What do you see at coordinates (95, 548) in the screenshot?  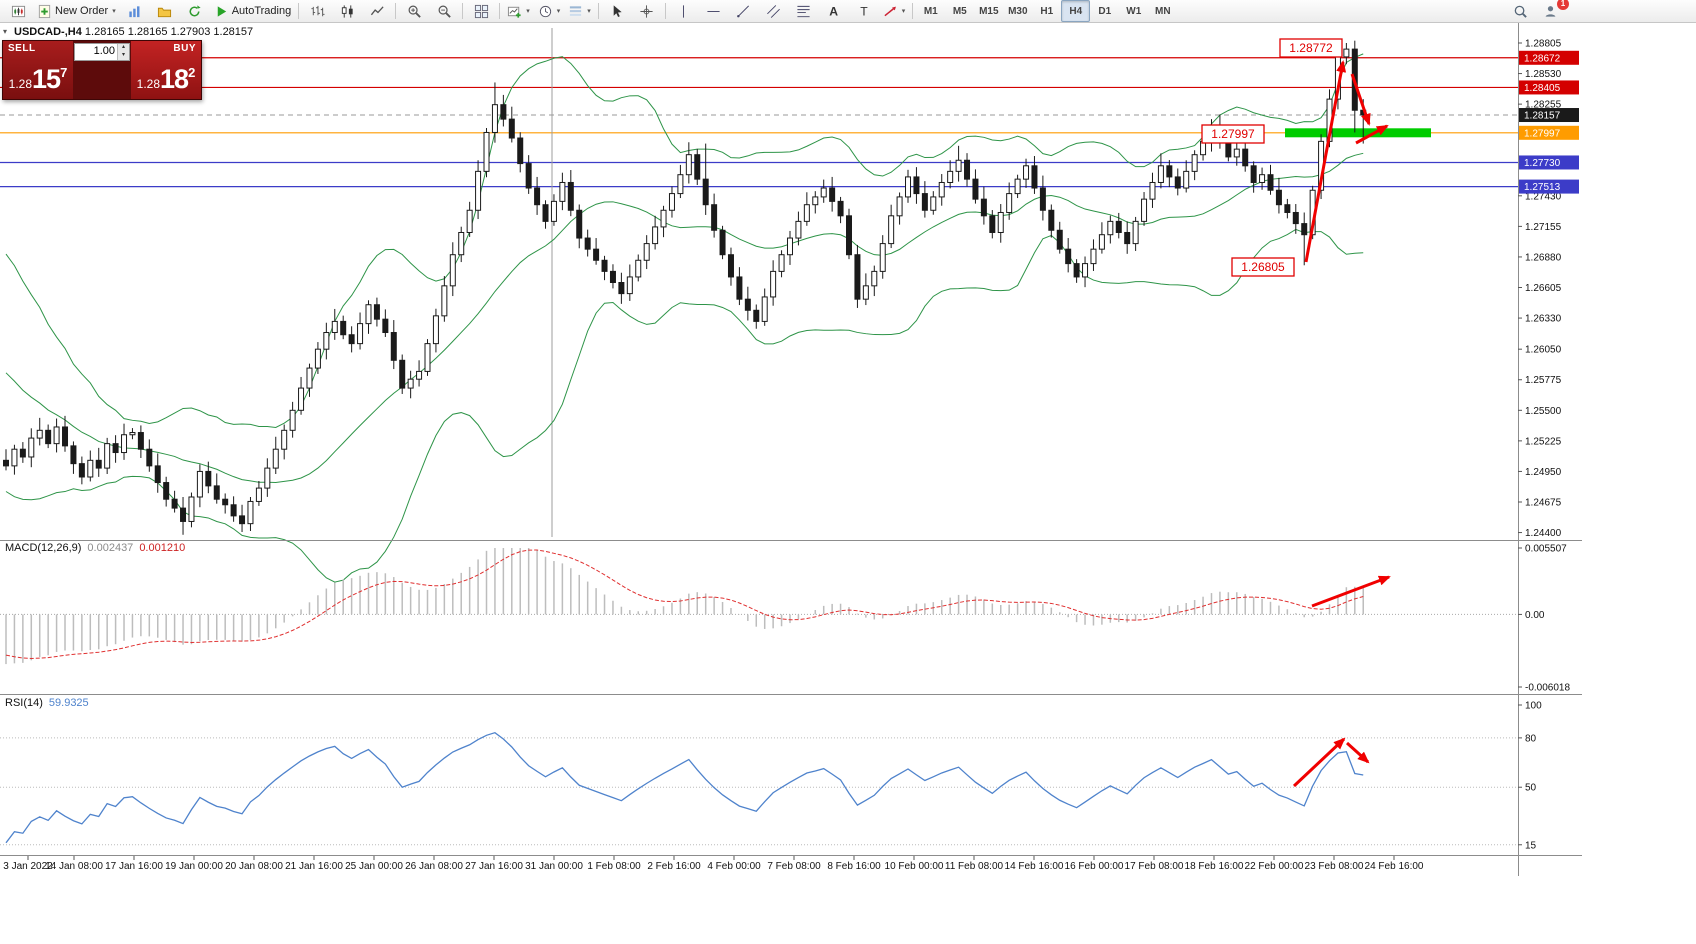 I see `macd-indicator-header: MACD(12,26,9) 0.002437 0.001210` at bounding box center [95, 548].